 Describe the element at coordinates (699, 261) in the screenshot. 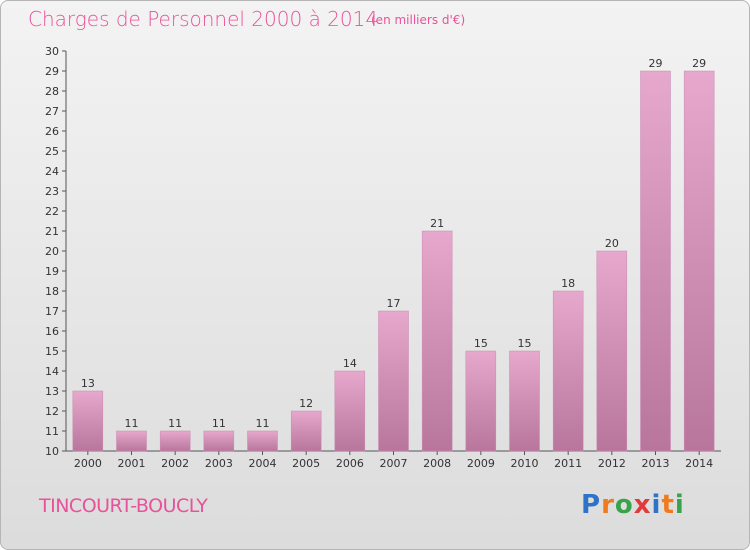

I see `bar-2014` at that location.